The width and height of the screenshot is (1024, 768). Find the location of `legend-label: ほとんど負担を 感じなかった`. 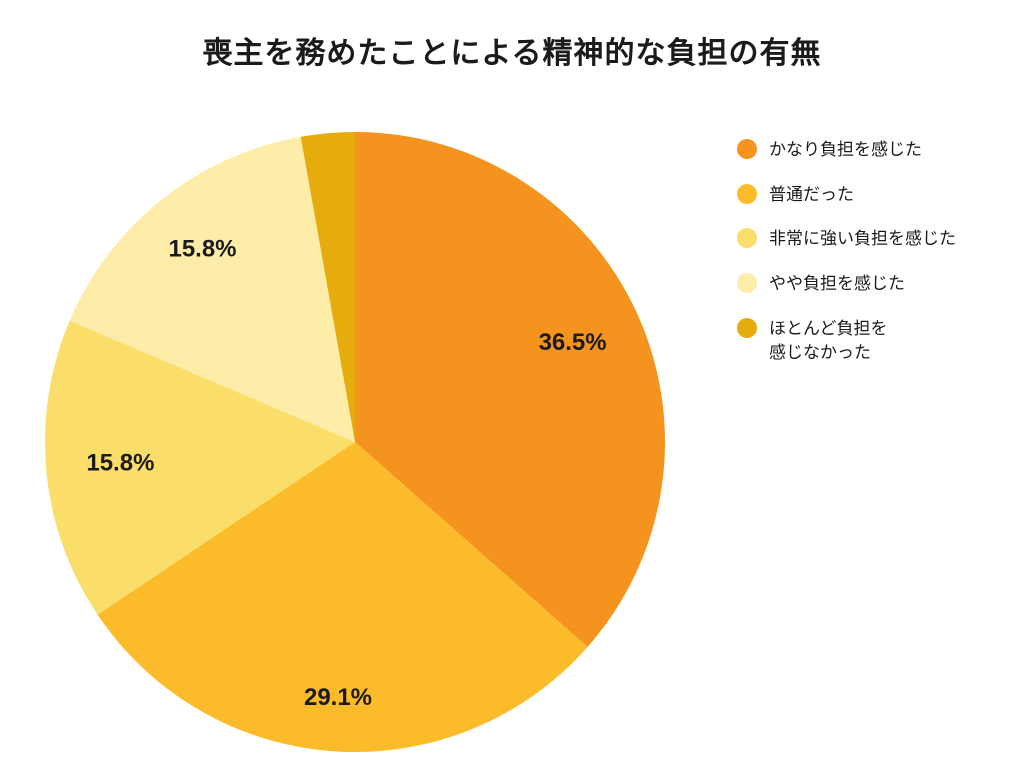

legend-label: ほとんど負担を 感じなかった is located at coordinates (828, 340).